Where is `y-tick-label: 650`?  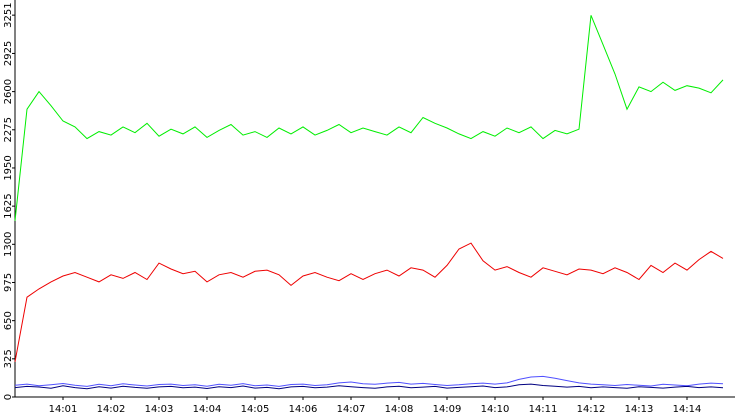
y-tick-label: 650 is located at coordinates (8, 320).